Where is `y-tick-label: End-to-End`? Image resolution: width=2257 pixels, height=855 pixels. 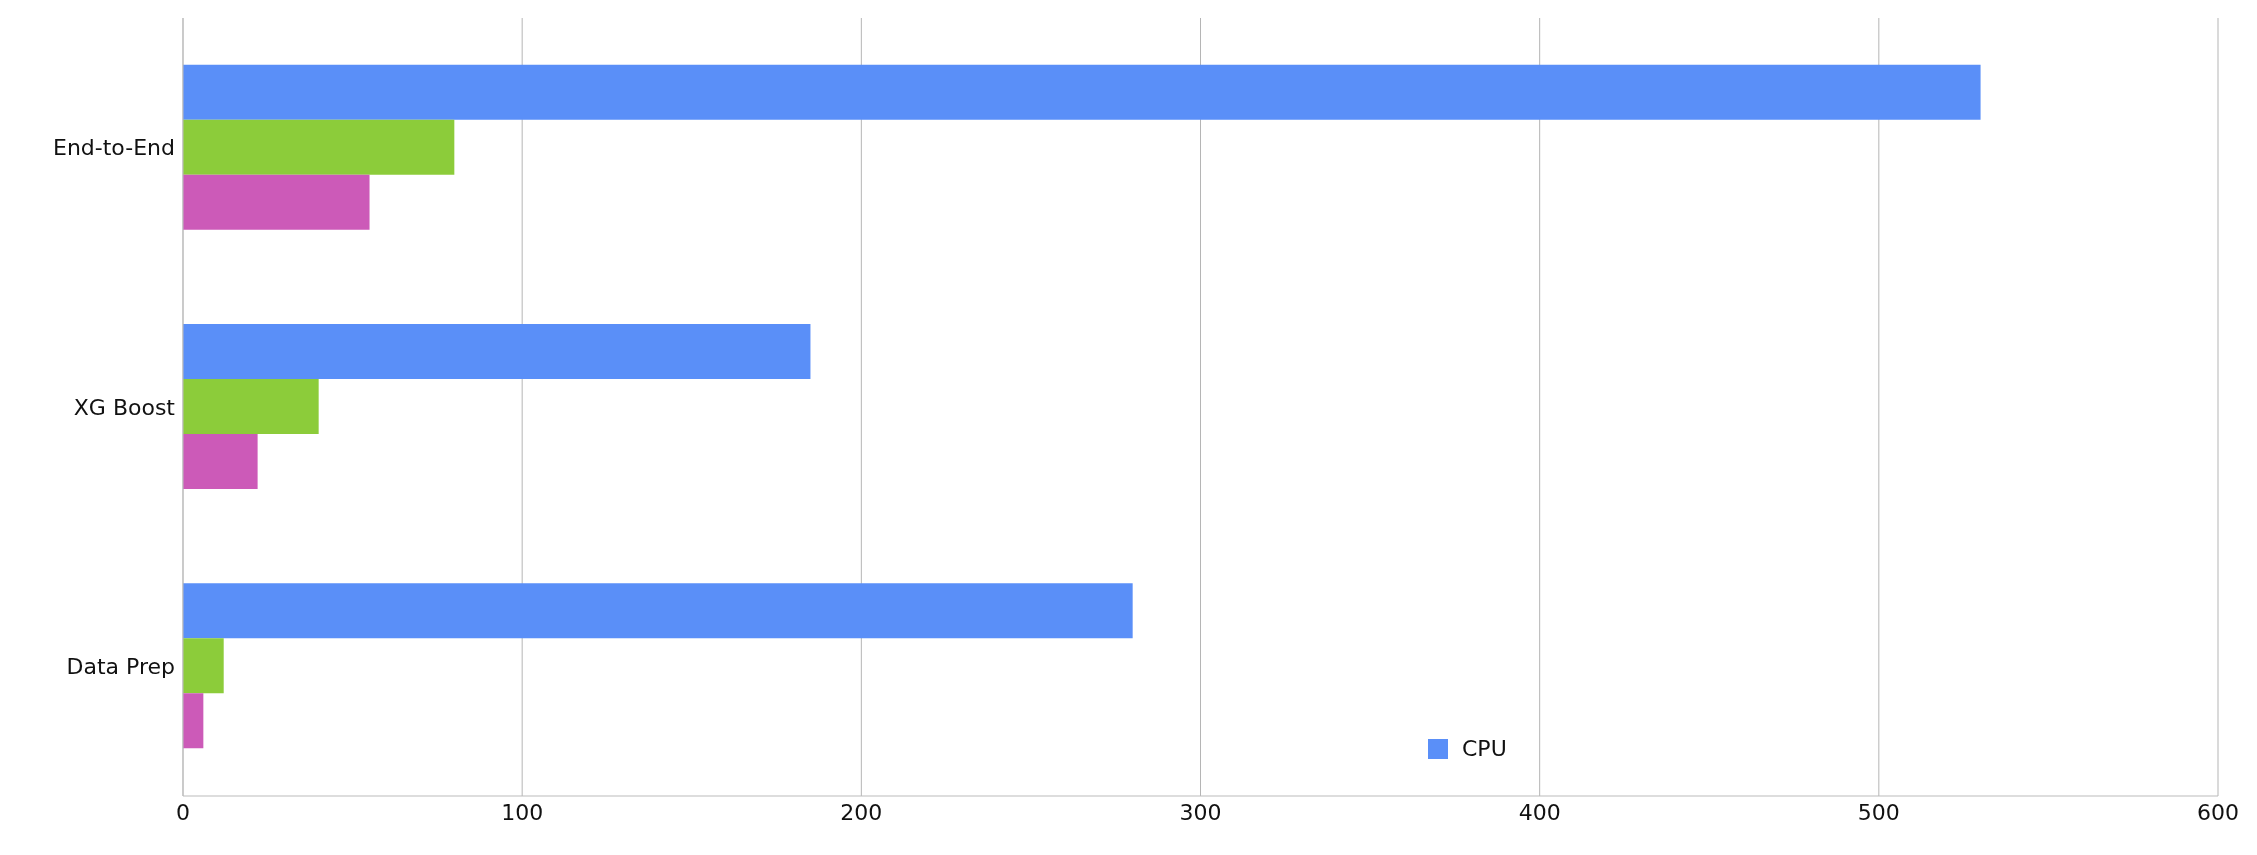 y-tick-label: End-to-End is located at coordinates (114, 148).